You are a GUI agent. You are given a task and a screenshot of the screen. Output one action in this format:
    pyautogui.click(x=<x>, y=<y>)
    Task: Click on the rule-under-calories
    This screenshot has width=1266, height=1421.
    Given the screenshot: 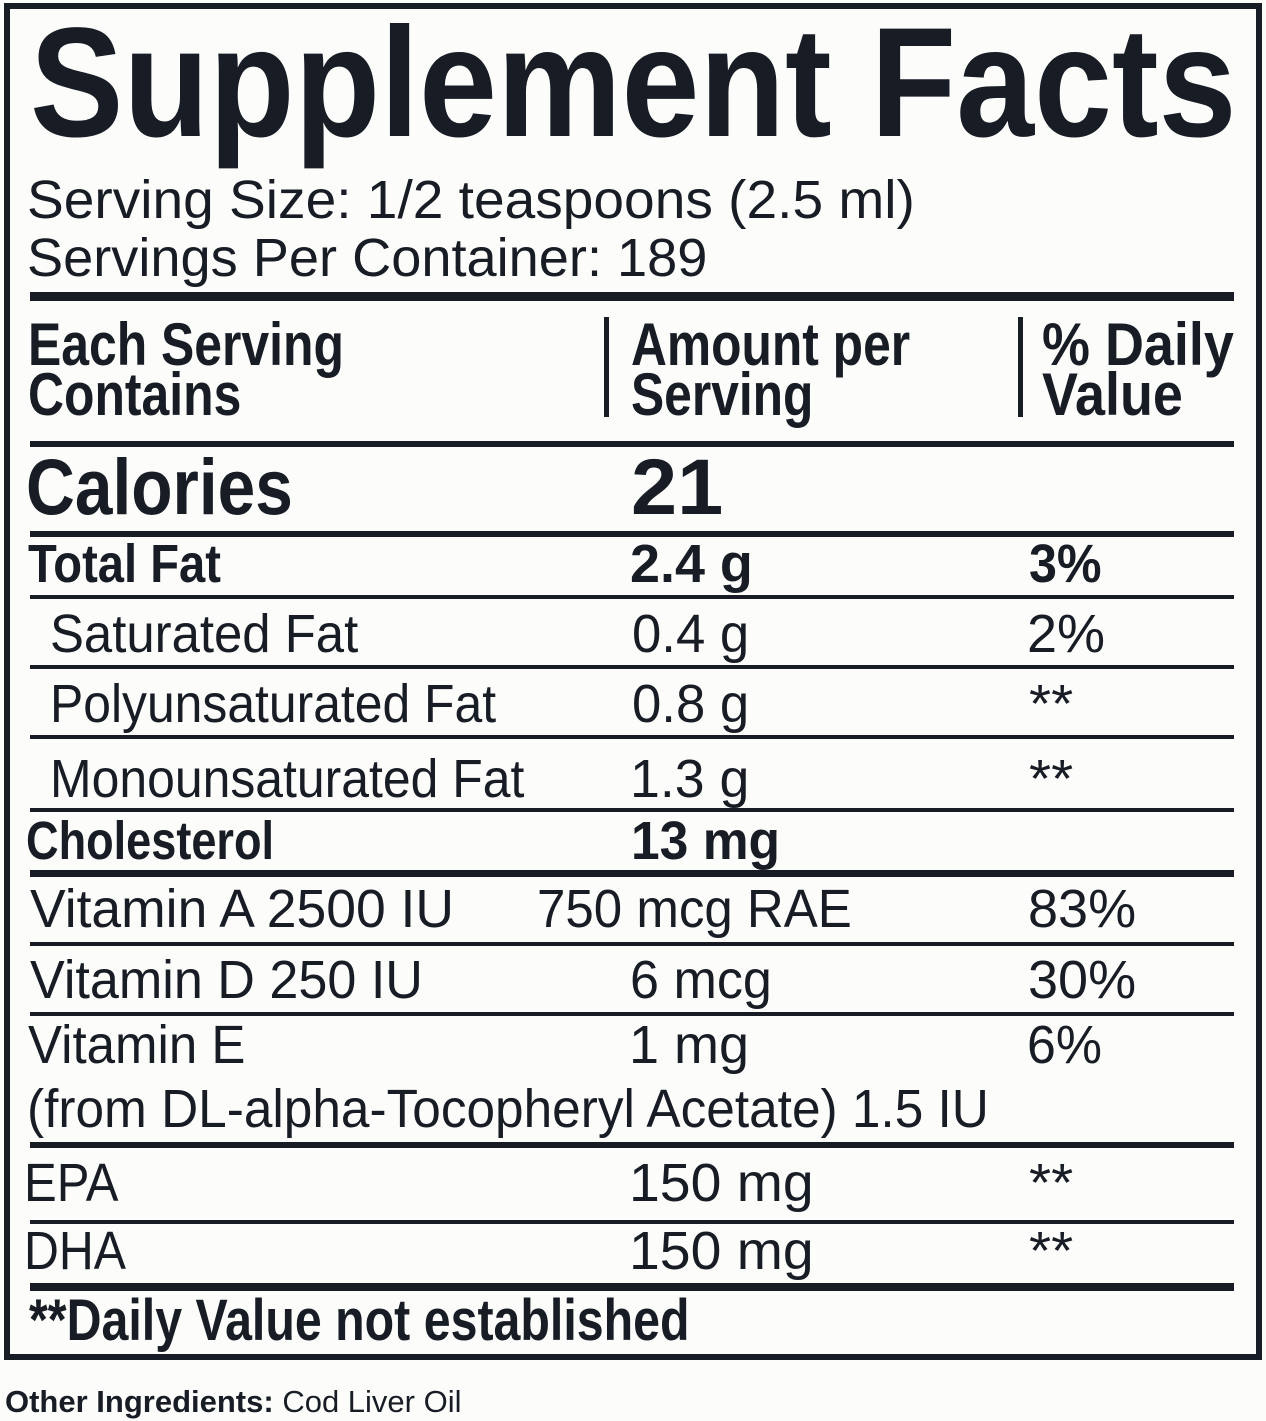 What is the action you would take?
    pyautogui.click(x=632, y=534)
    